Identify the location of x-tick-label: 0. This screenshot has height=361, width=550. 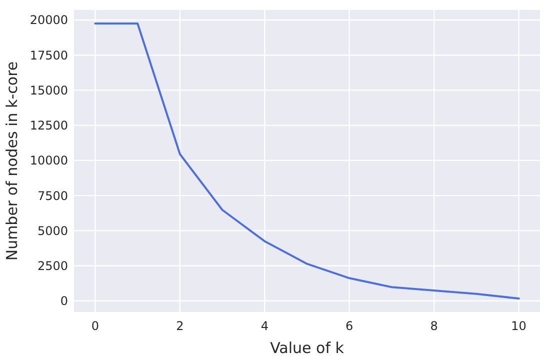
(95, 326).